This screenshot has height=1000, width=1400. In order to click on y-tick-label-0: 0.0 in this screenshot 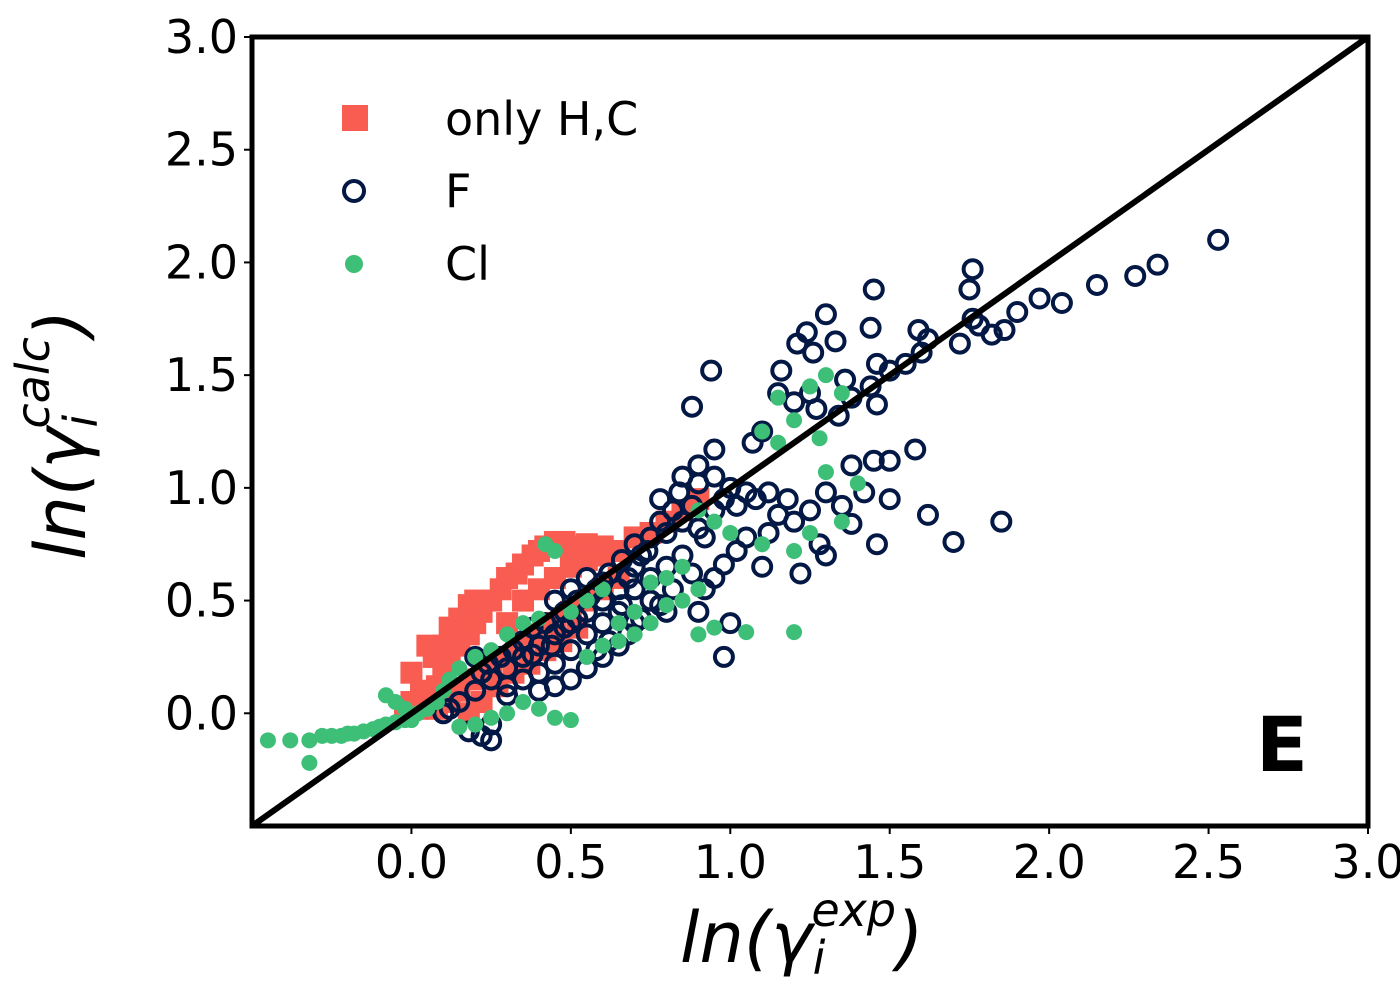, I will do `click(201, 713)`.